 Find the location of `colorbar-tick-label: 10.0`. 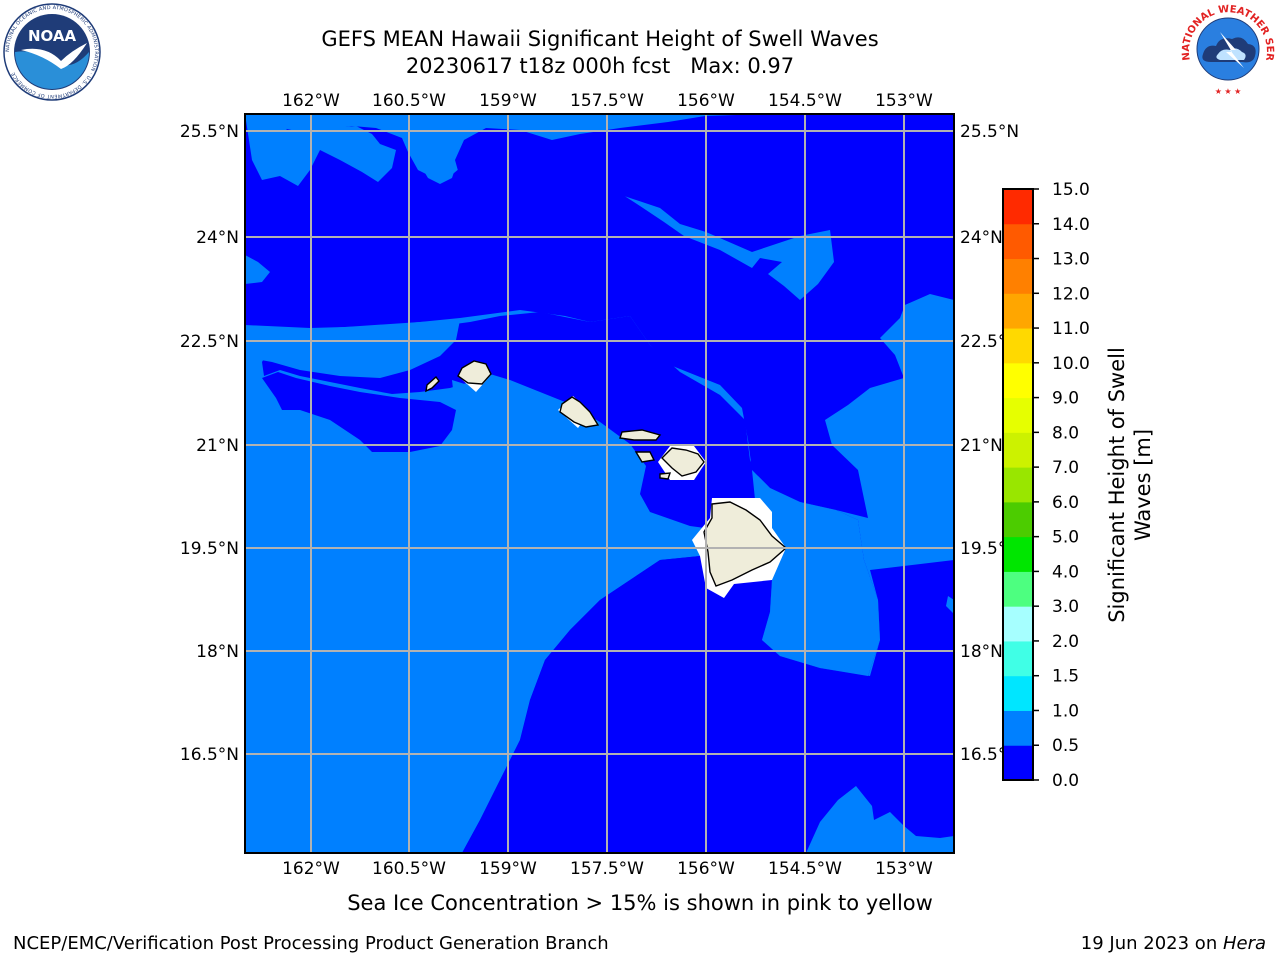

colorbar-tick-label: 10.0 is located at coordinates (1071, 364).